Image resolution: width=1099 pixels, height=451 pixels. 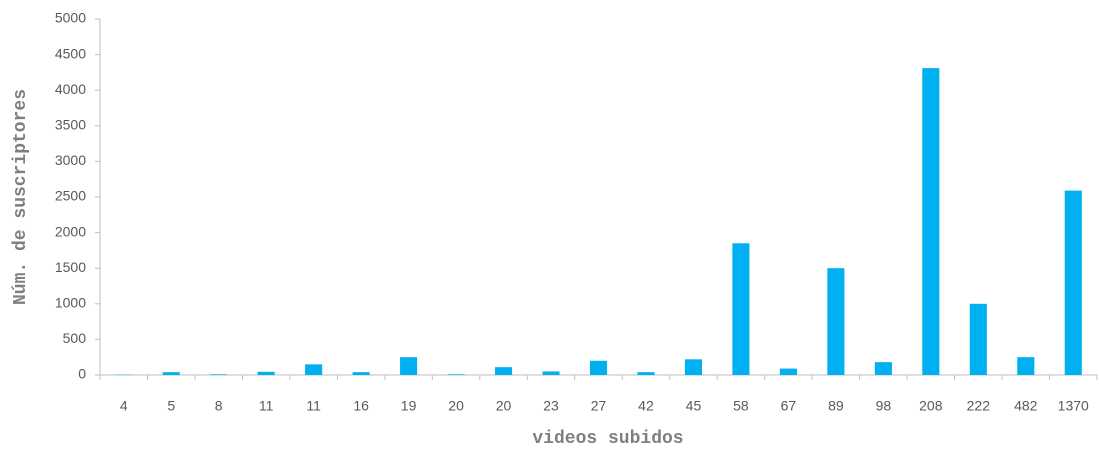 What do you see at coordinates (979, 406) in the screenshot?
I see `x-tick-label: 222` at bounding box center [979, 406].